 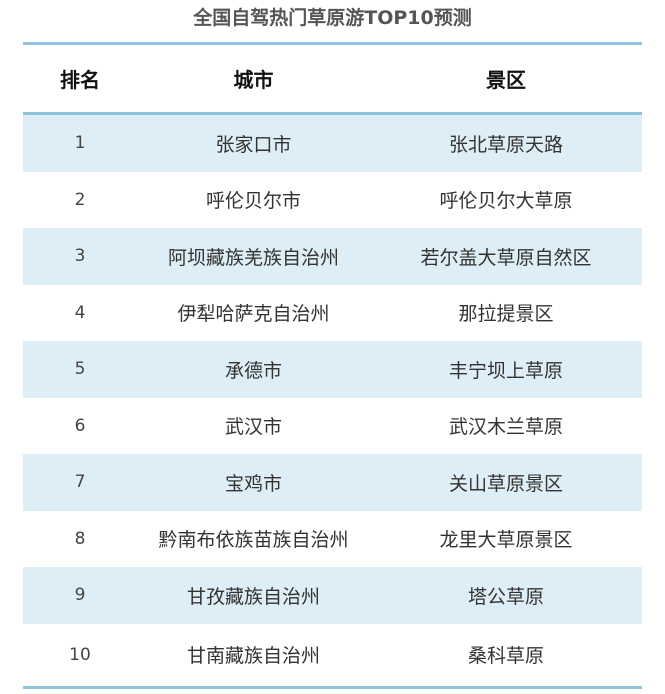 I want to click on city-cell: 黔南布依族苗族自治州, so click(x=253, y=540).